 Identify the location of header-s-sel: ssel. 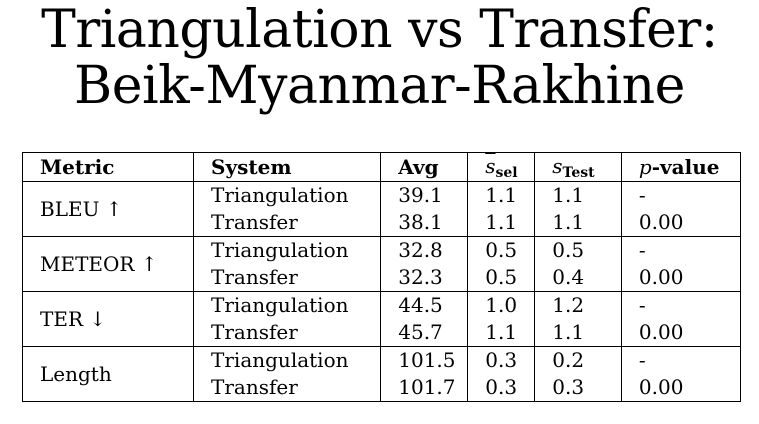
(501, 167).